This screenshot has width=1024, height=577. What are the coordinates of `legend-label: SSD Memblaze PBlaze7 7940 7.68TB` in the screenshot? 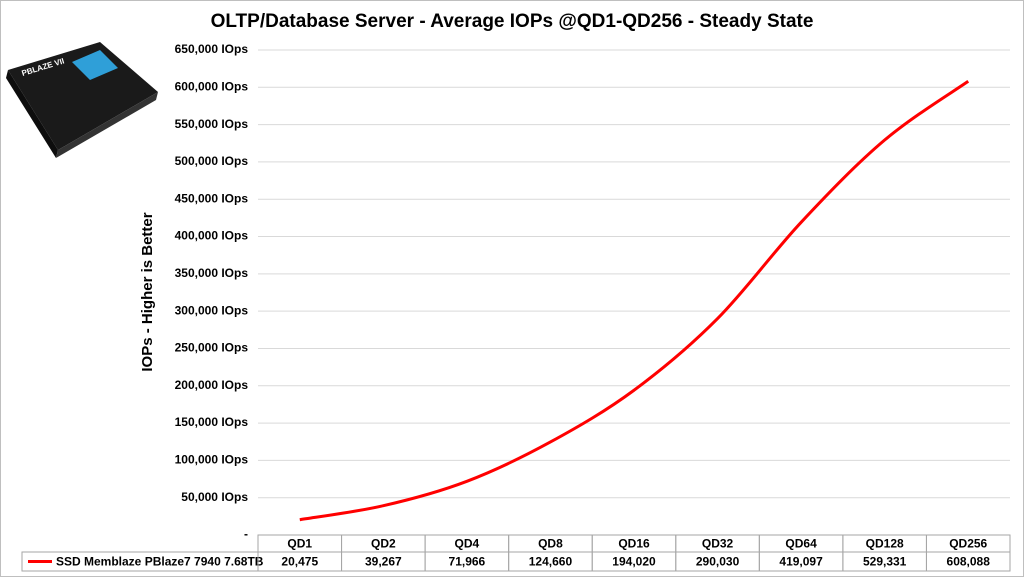 It's located at (160, 562).